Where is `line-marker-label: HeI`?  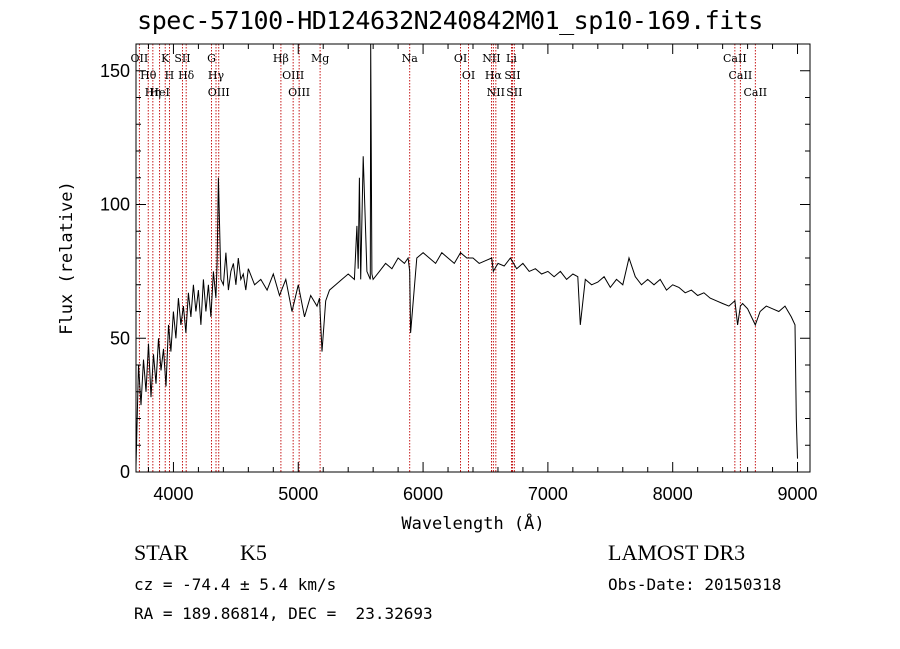 line-marker-label: HeI is located at coordinates (159, 92).